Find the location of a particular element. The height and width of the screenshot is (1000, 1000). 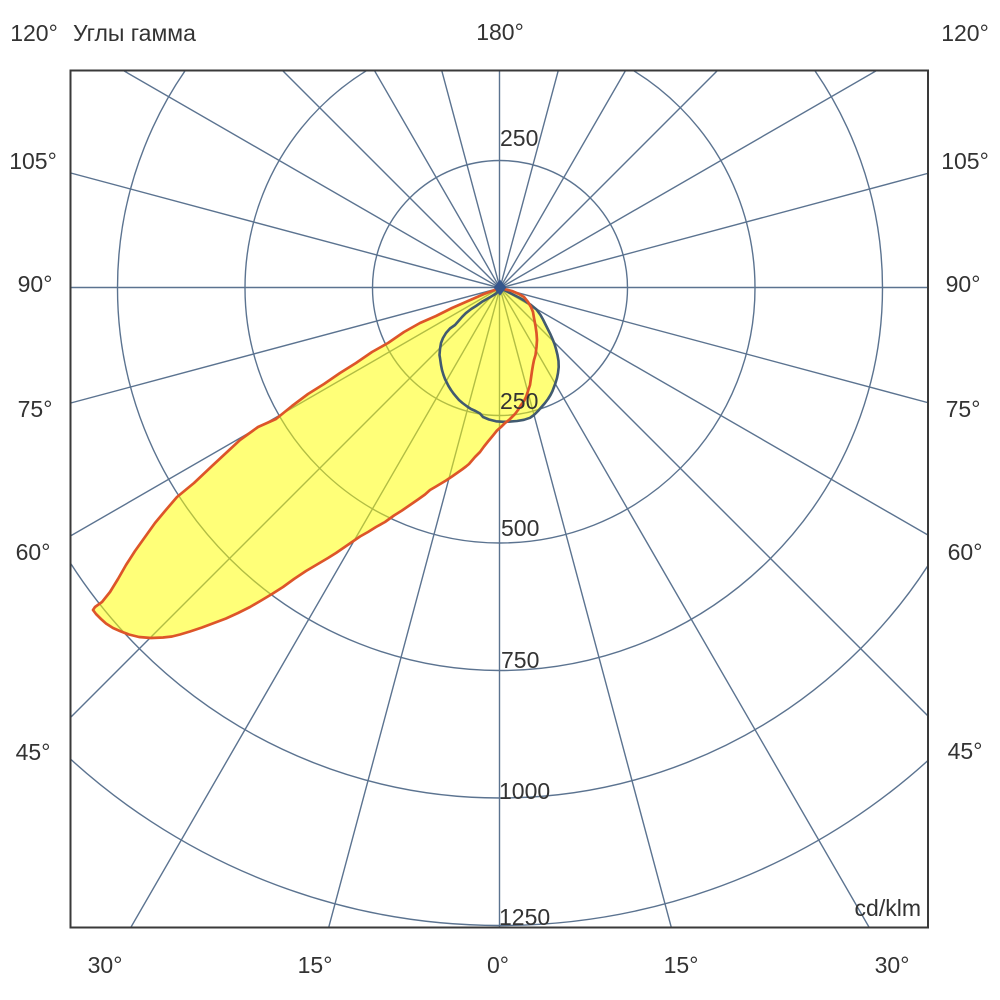

svg-text: 500 is located at coordinates (520, 528).